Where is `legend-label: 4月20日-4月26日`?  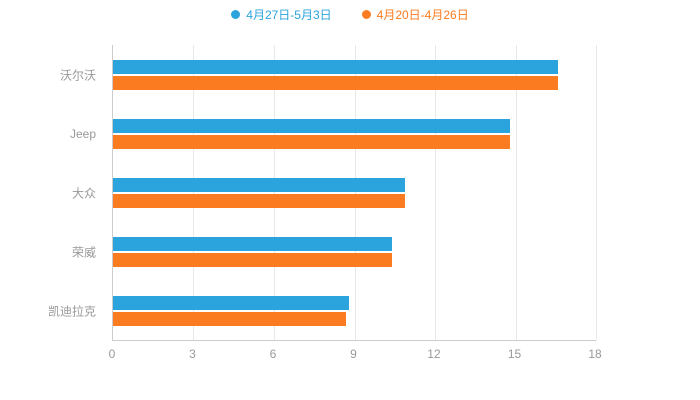 legend-label: 4月20日-4月26日 is located at coordinates (422, 15).